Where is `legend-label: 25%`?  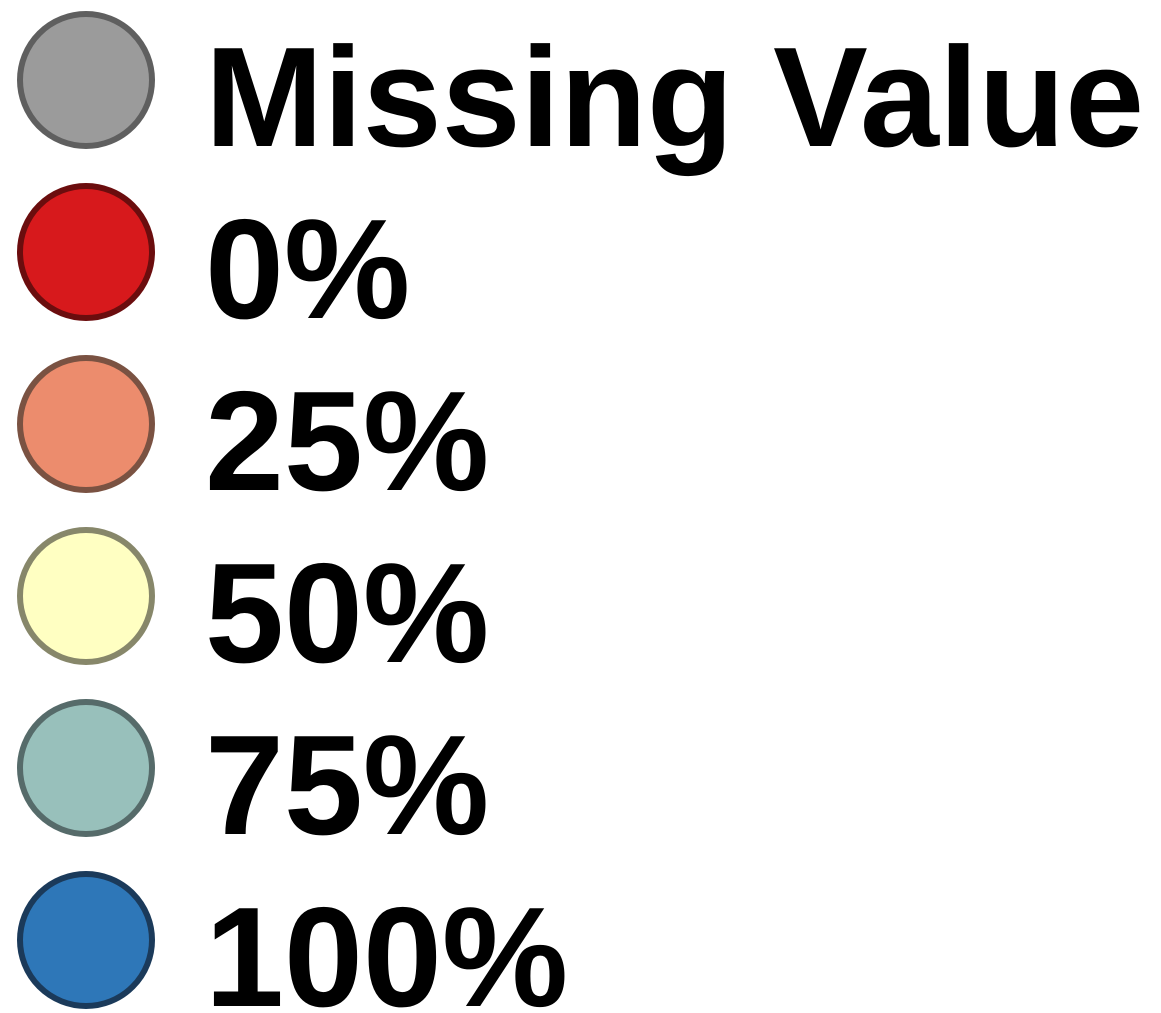 legend-label: 25% is located at coordinates (347, 441).